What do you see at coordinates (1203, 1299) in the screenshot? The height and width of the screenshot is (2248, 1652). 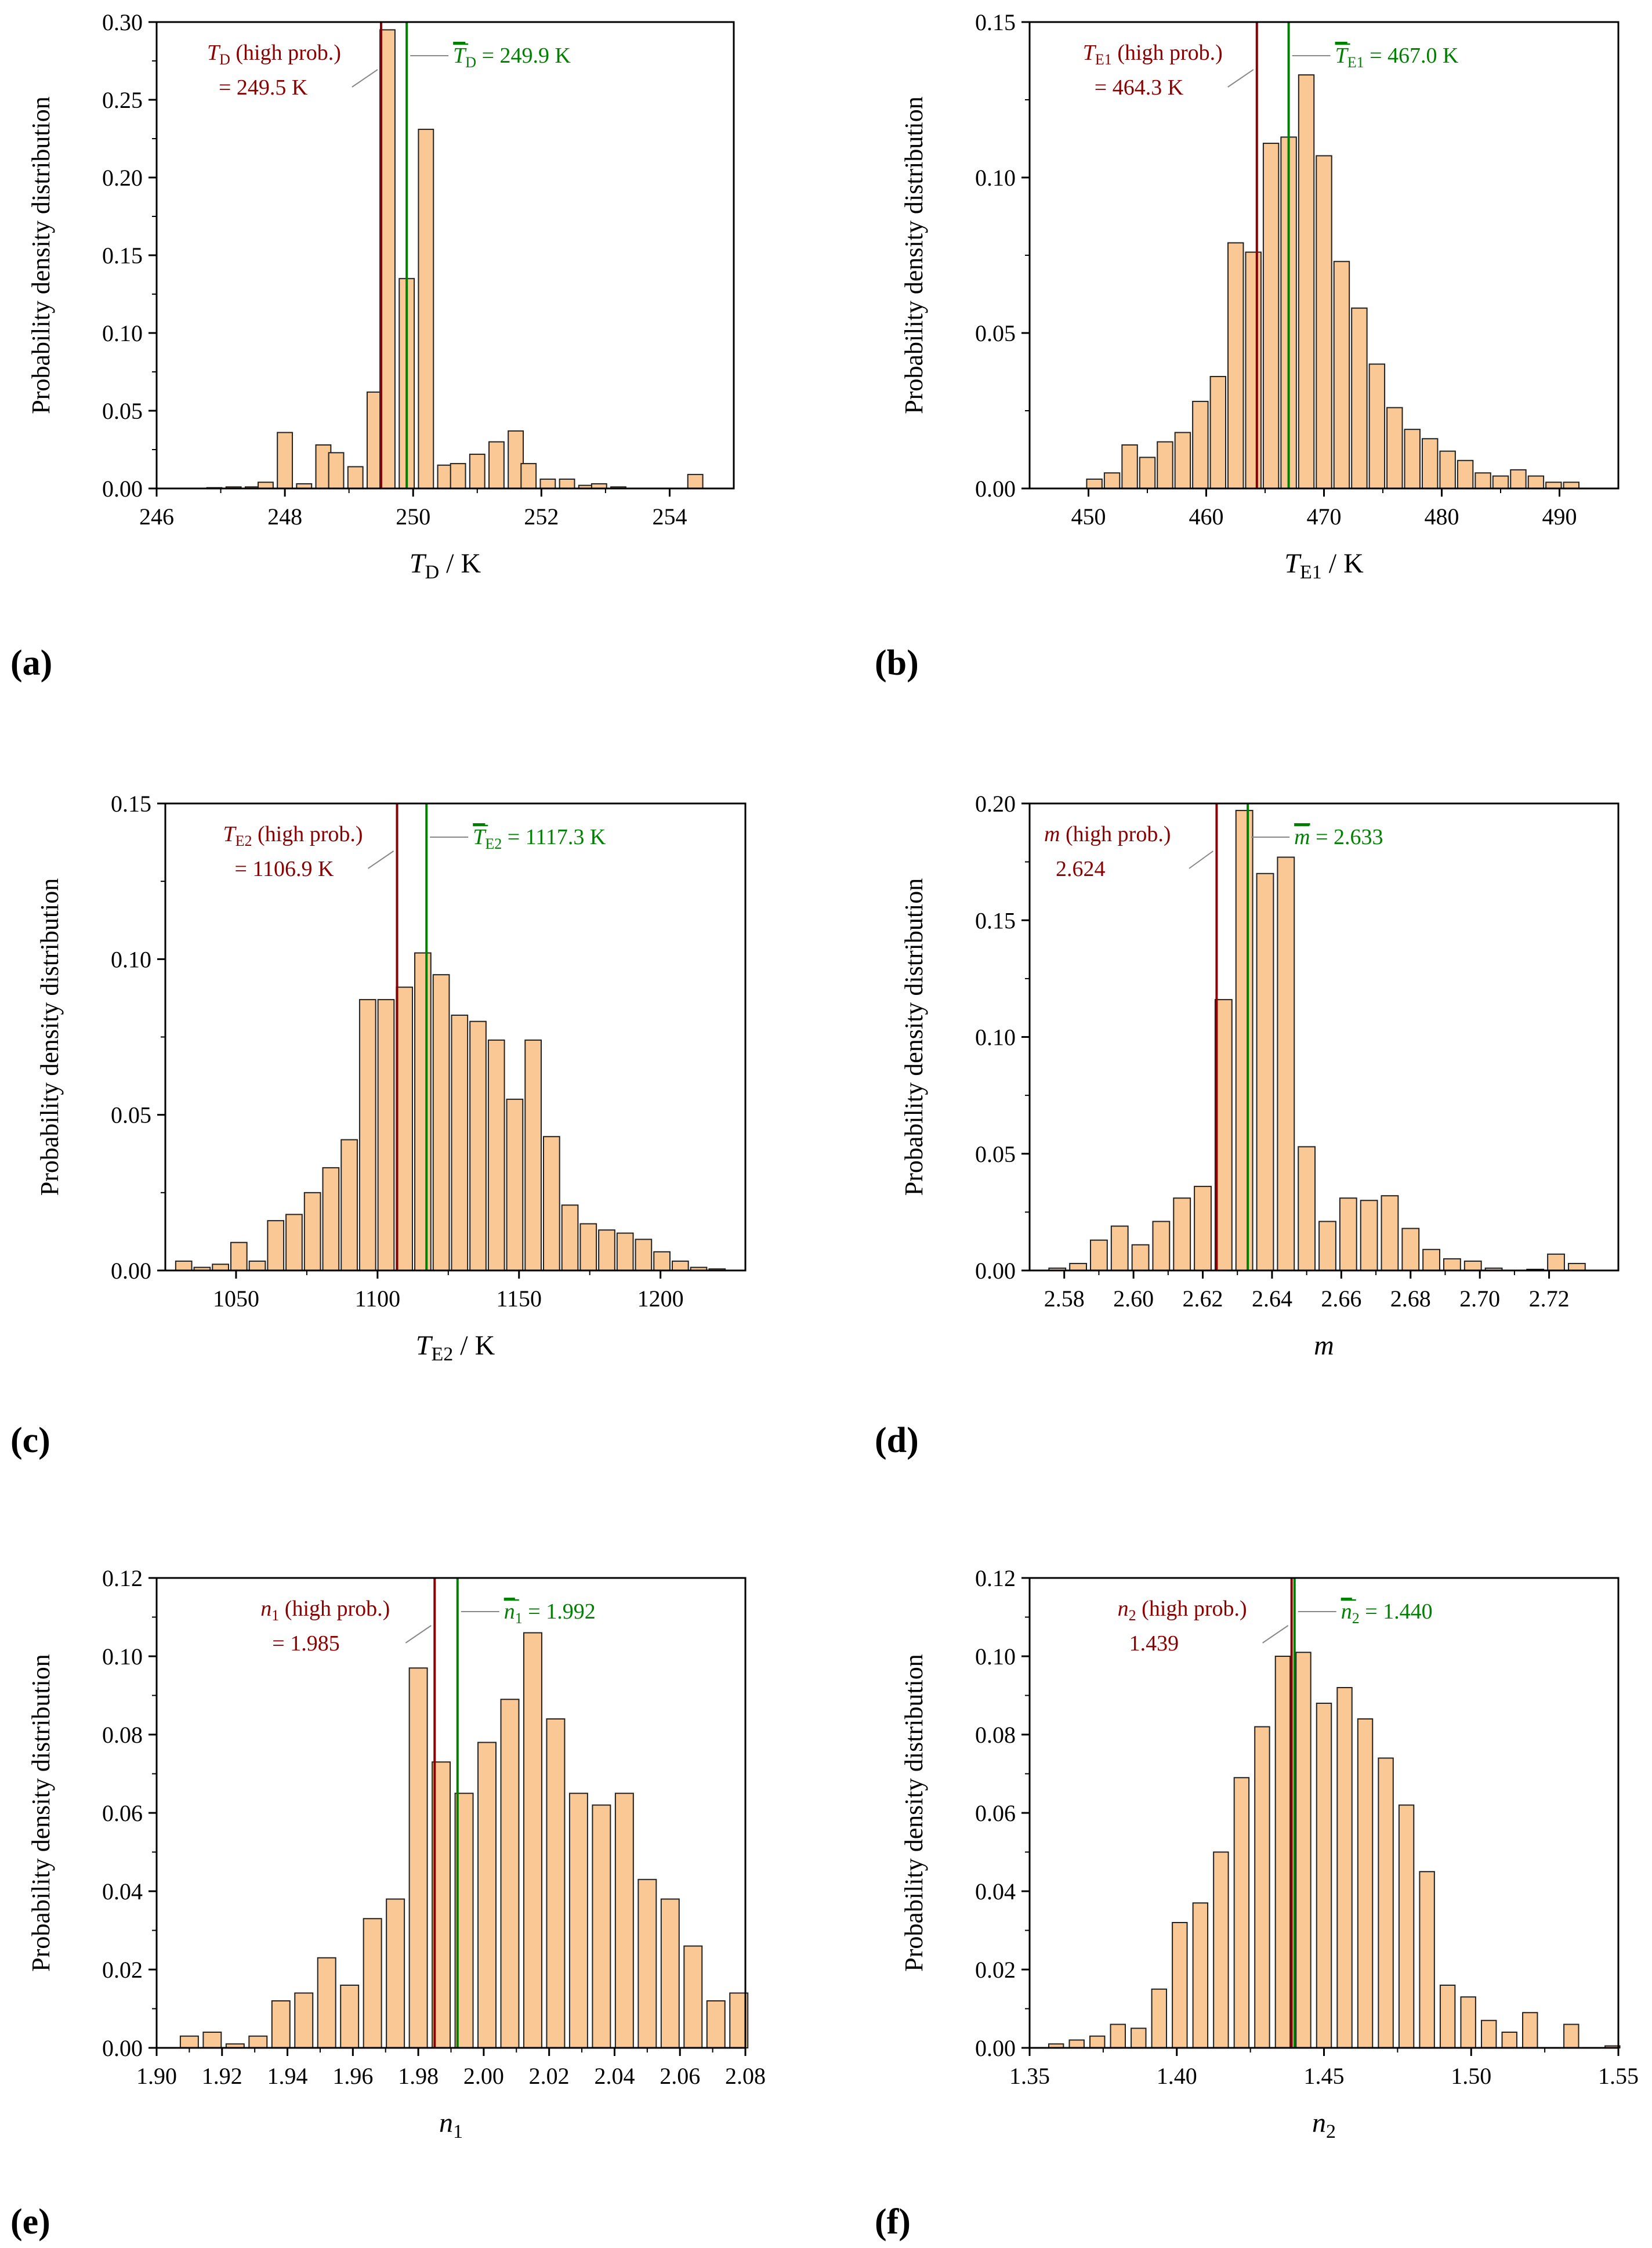 I see `x-tick-label: 2.62` at bounding box center [1203, 1299].